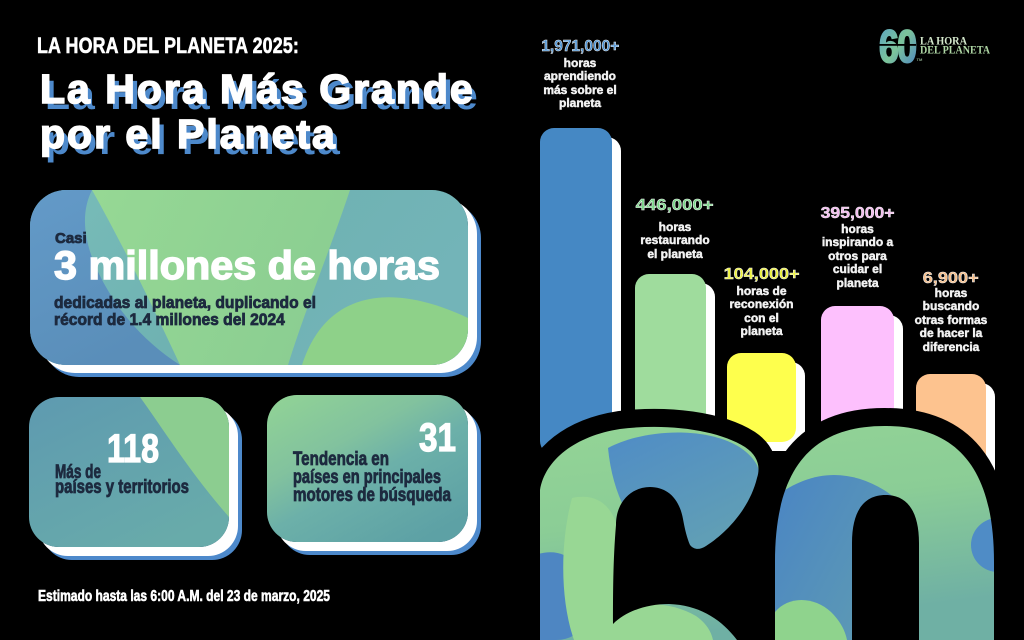 The height and width of the screenshot is (640, 1024). Describe the element at coordinates (955, 50) in the screenshot. I see `svg-text: DEL PLANETA` at that location.